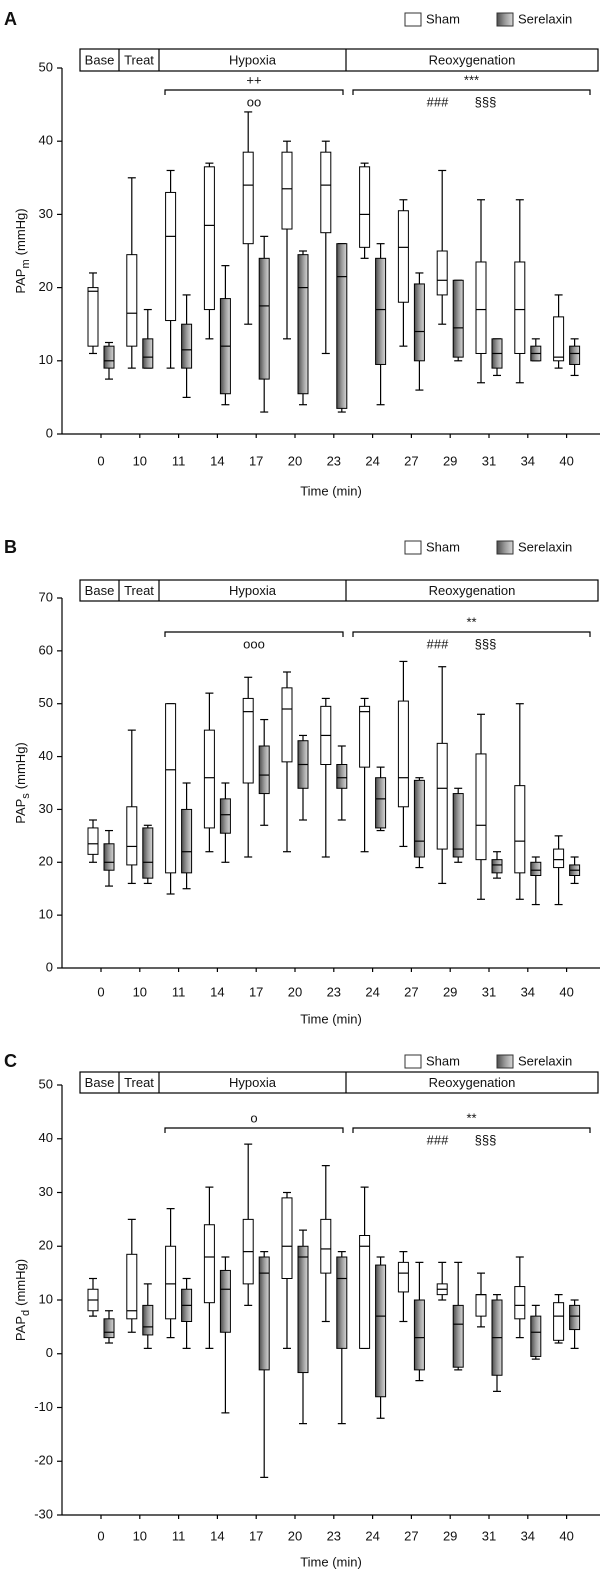 This screenshot has height=1575, width=612. I want to click on x-tick-label: 27, so click(411, 1535).